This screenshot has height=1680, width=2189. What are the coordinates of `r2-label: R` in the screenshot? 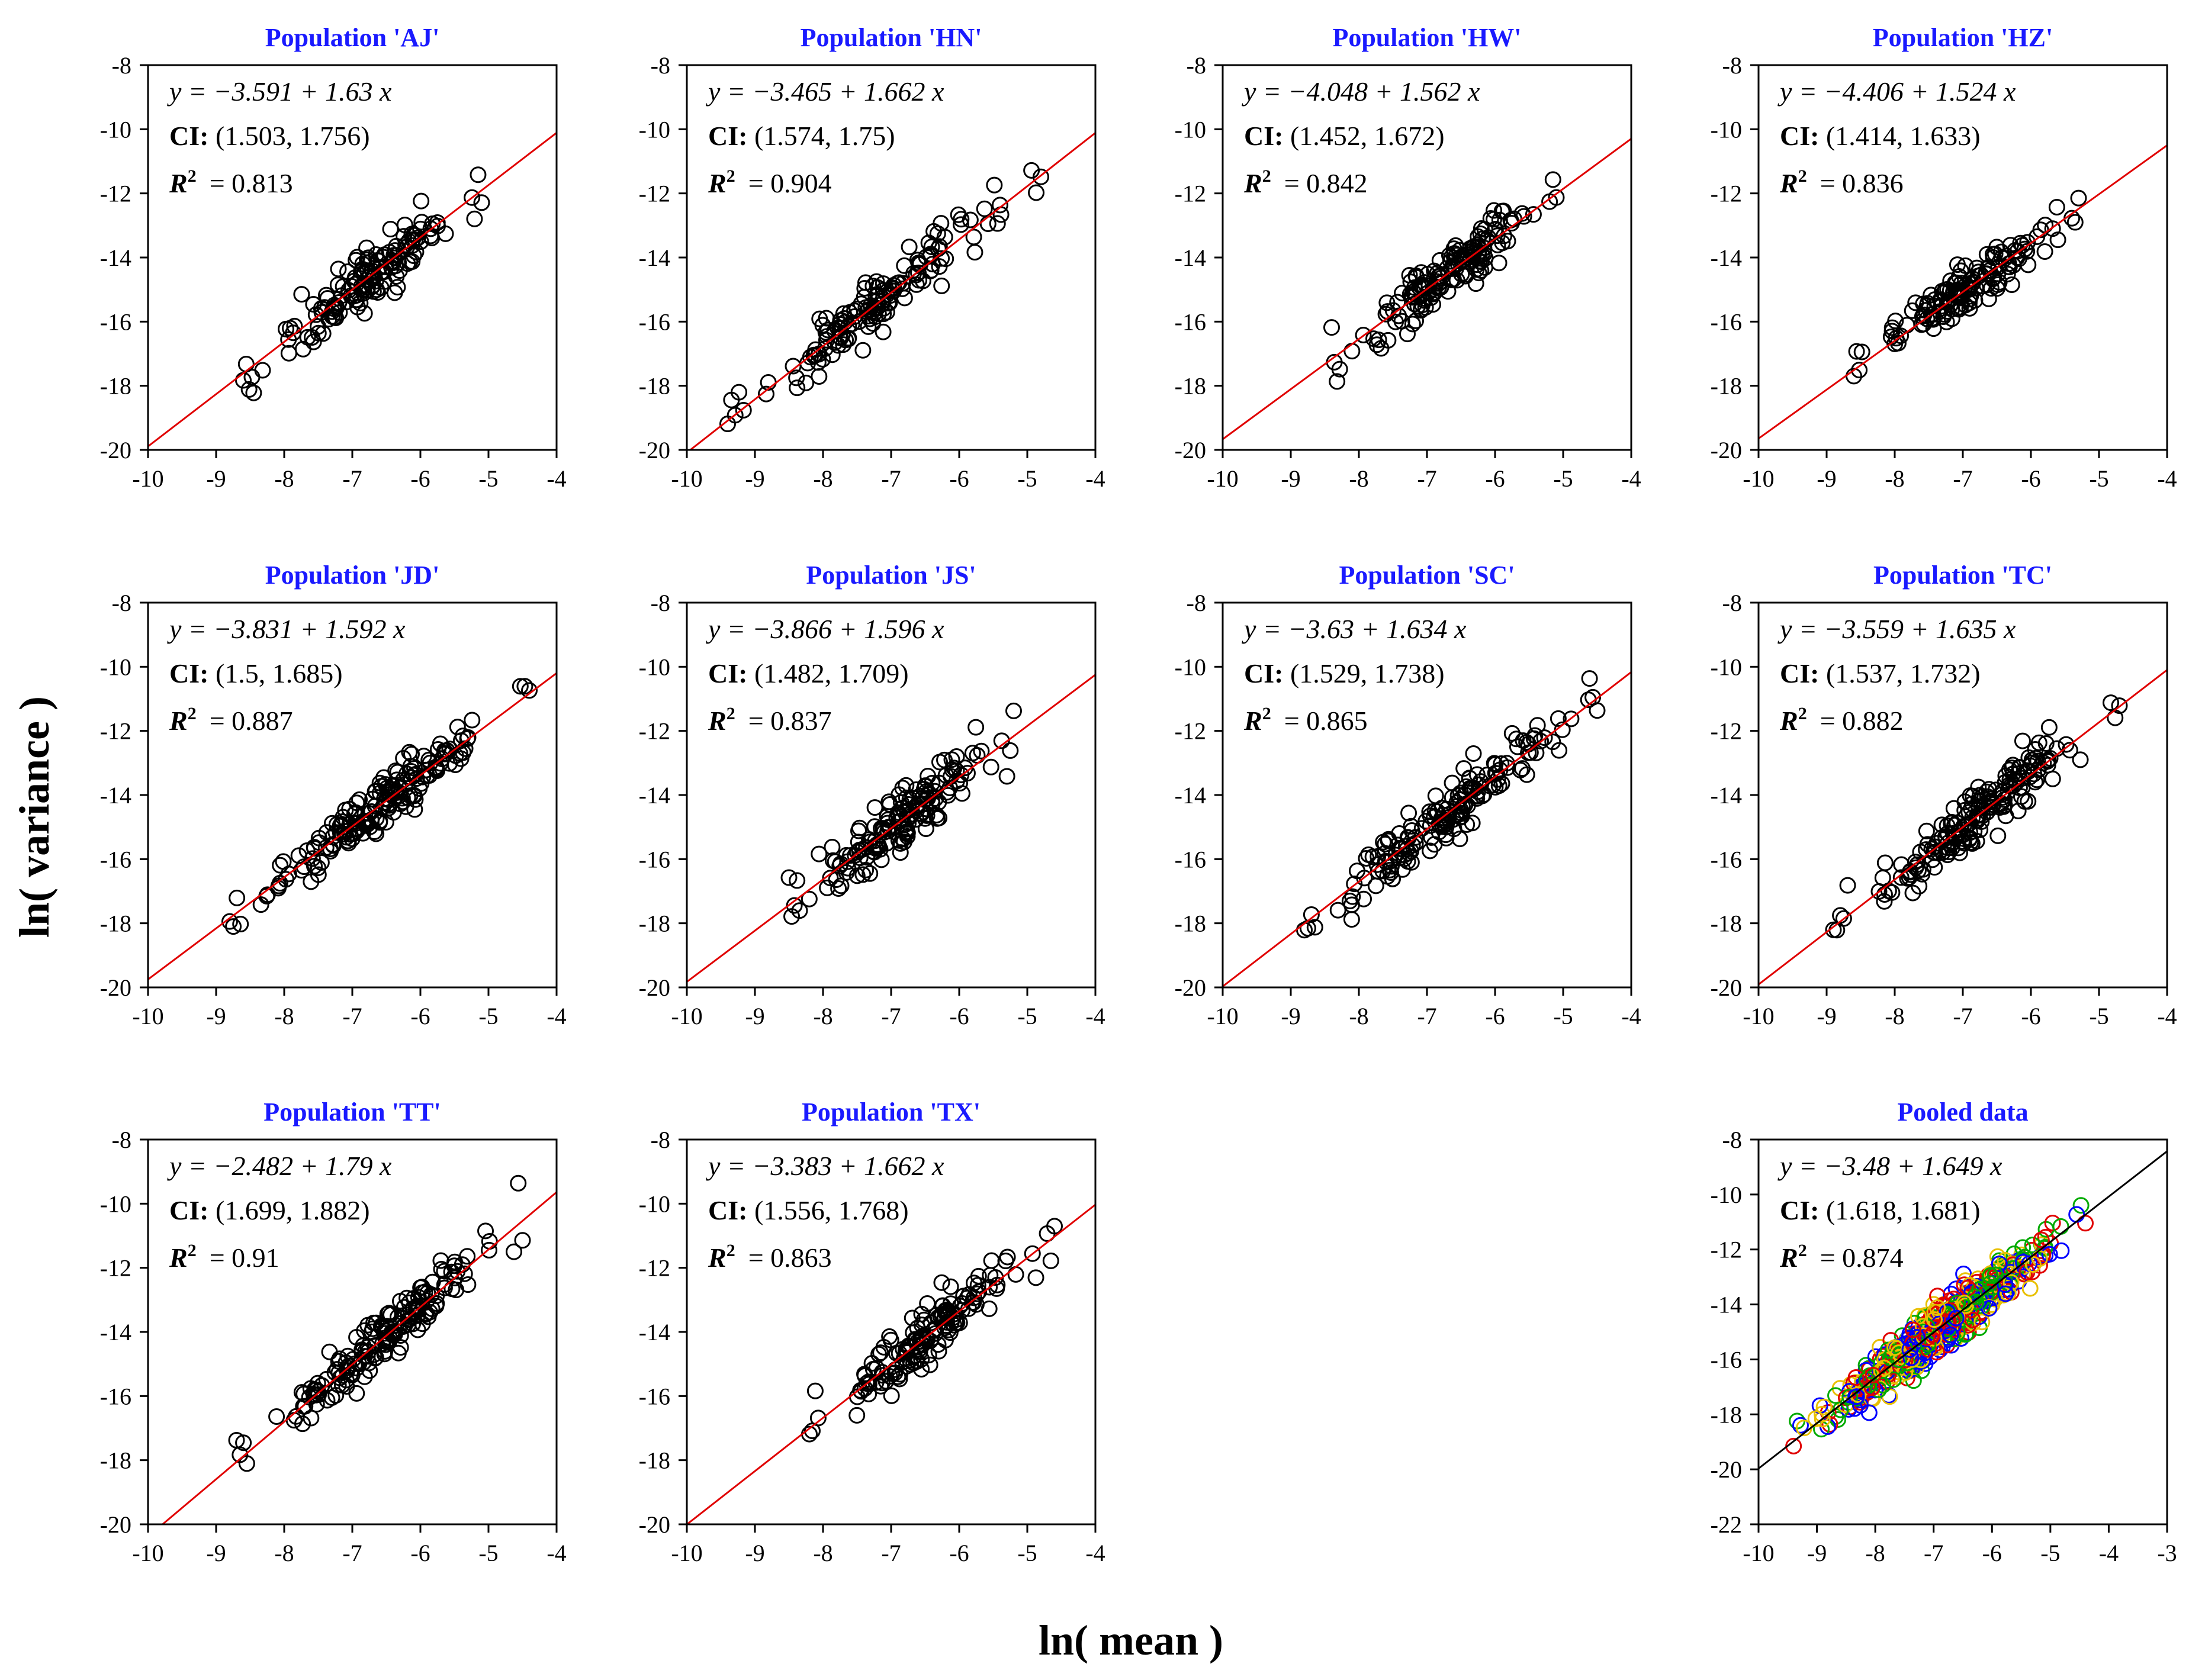 It's located at (1788, 1258).